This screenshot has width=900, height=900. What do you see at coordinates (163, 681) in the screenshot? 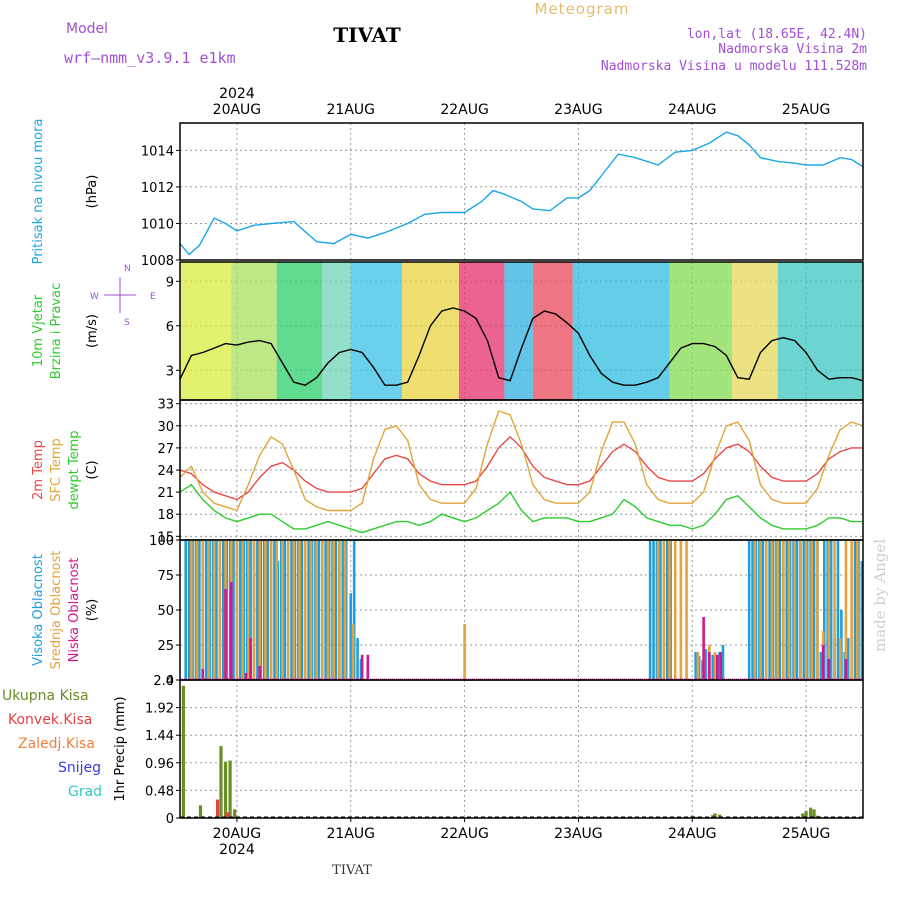
I see `y-tick-label: 2.4` at bounding box center [163, 681].